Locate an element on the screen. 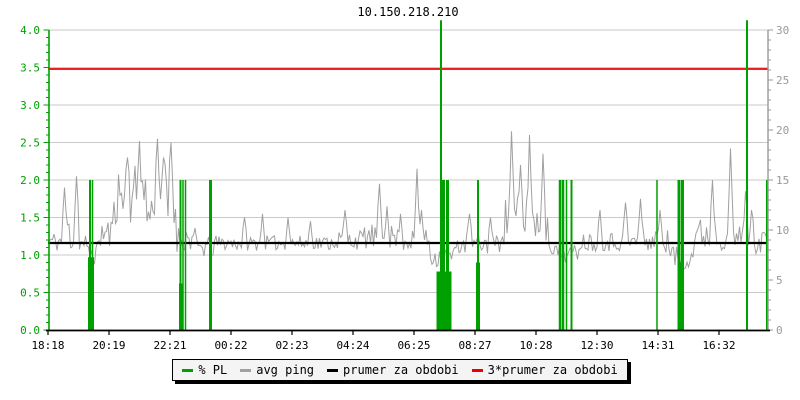  svg-text: 06:25 is located at coordinates (413, 345).